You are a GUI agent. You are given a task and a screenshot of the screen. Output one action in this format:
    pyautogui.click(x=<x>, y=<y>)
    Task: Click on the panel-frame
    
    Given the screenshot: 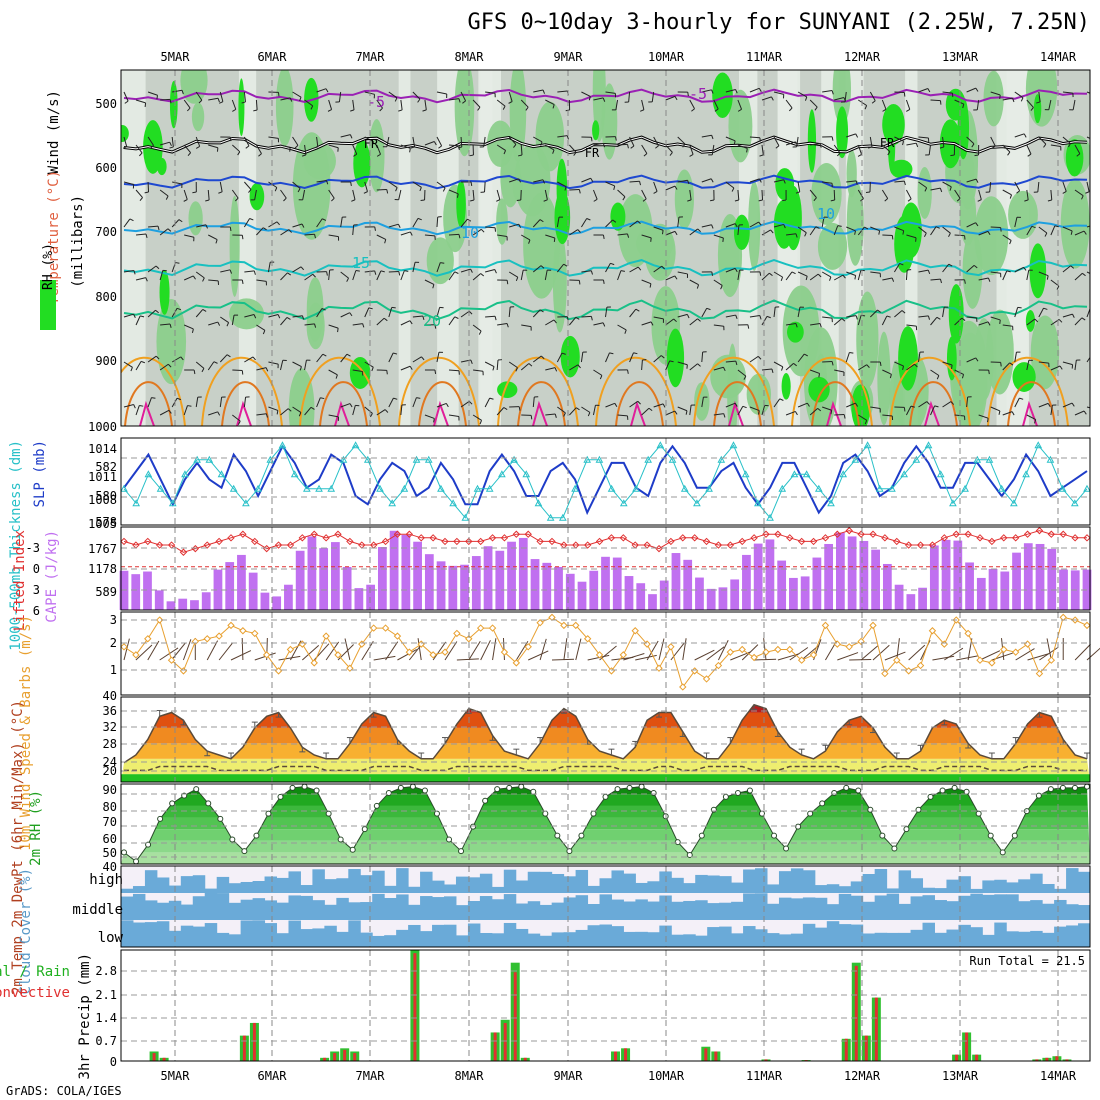 What is the action you would take?
    pyautogui.click(x=605, y=653)
    